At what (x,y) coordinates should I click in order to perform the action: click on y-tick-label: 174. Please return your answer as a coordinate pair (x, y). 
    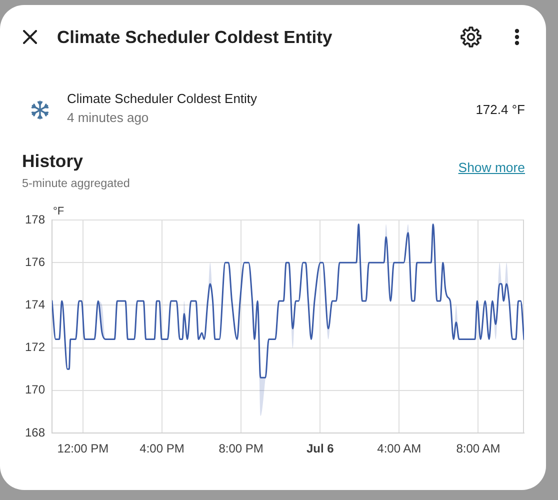
    Looking at the image, I should click on (35, 305).